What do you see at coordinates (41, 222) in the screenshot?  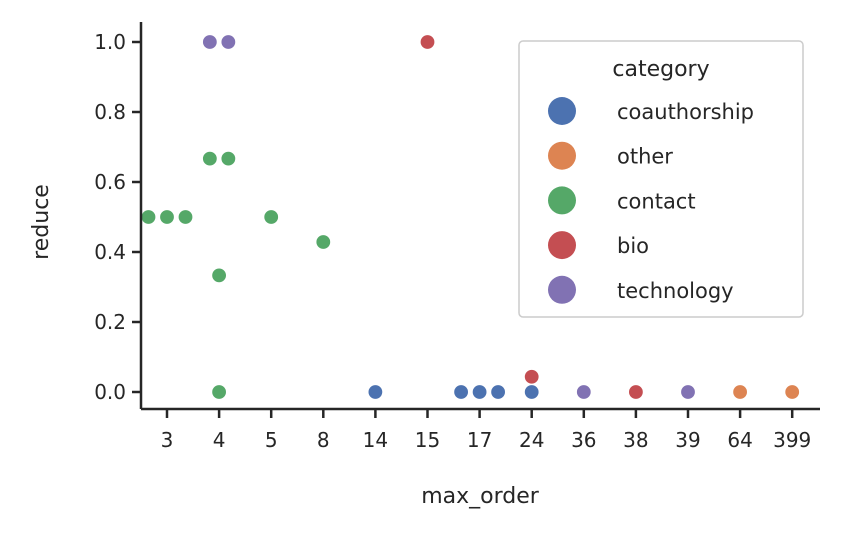 I see `y-axis-title: reduce` at bounding box center [41, 222].